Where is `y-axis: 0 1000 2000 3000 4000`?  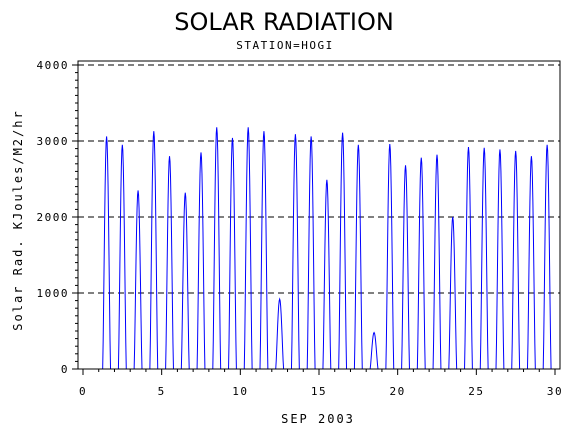
y-axis: 0 1000 2000 3000 4000 is located at coordinates (57, 217).